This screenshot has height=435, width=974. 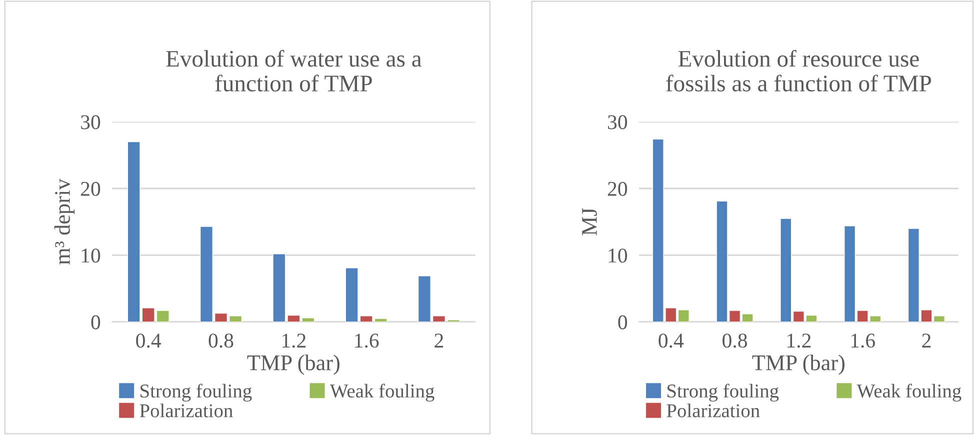 I want to click on y-axis-title: m³ depriv, so click(x=64, y=221).